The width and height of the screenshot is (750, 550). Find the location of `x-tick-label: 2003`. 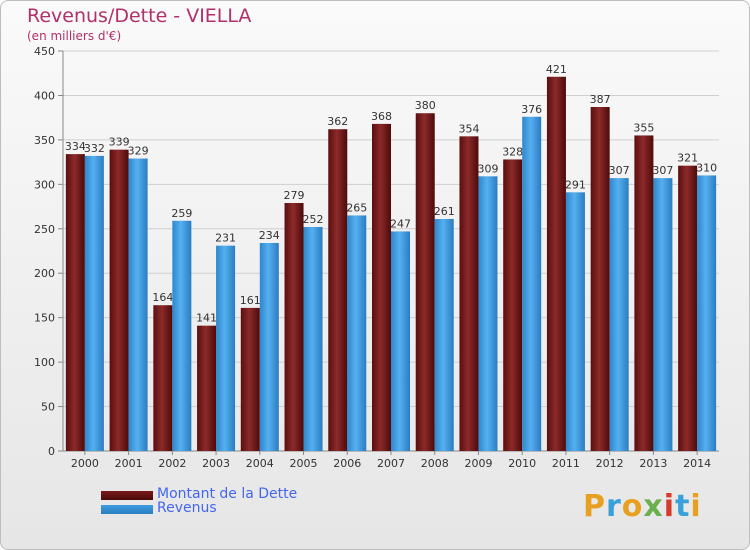

x-tick-label: 2003 is located at coordinates (216, 463).